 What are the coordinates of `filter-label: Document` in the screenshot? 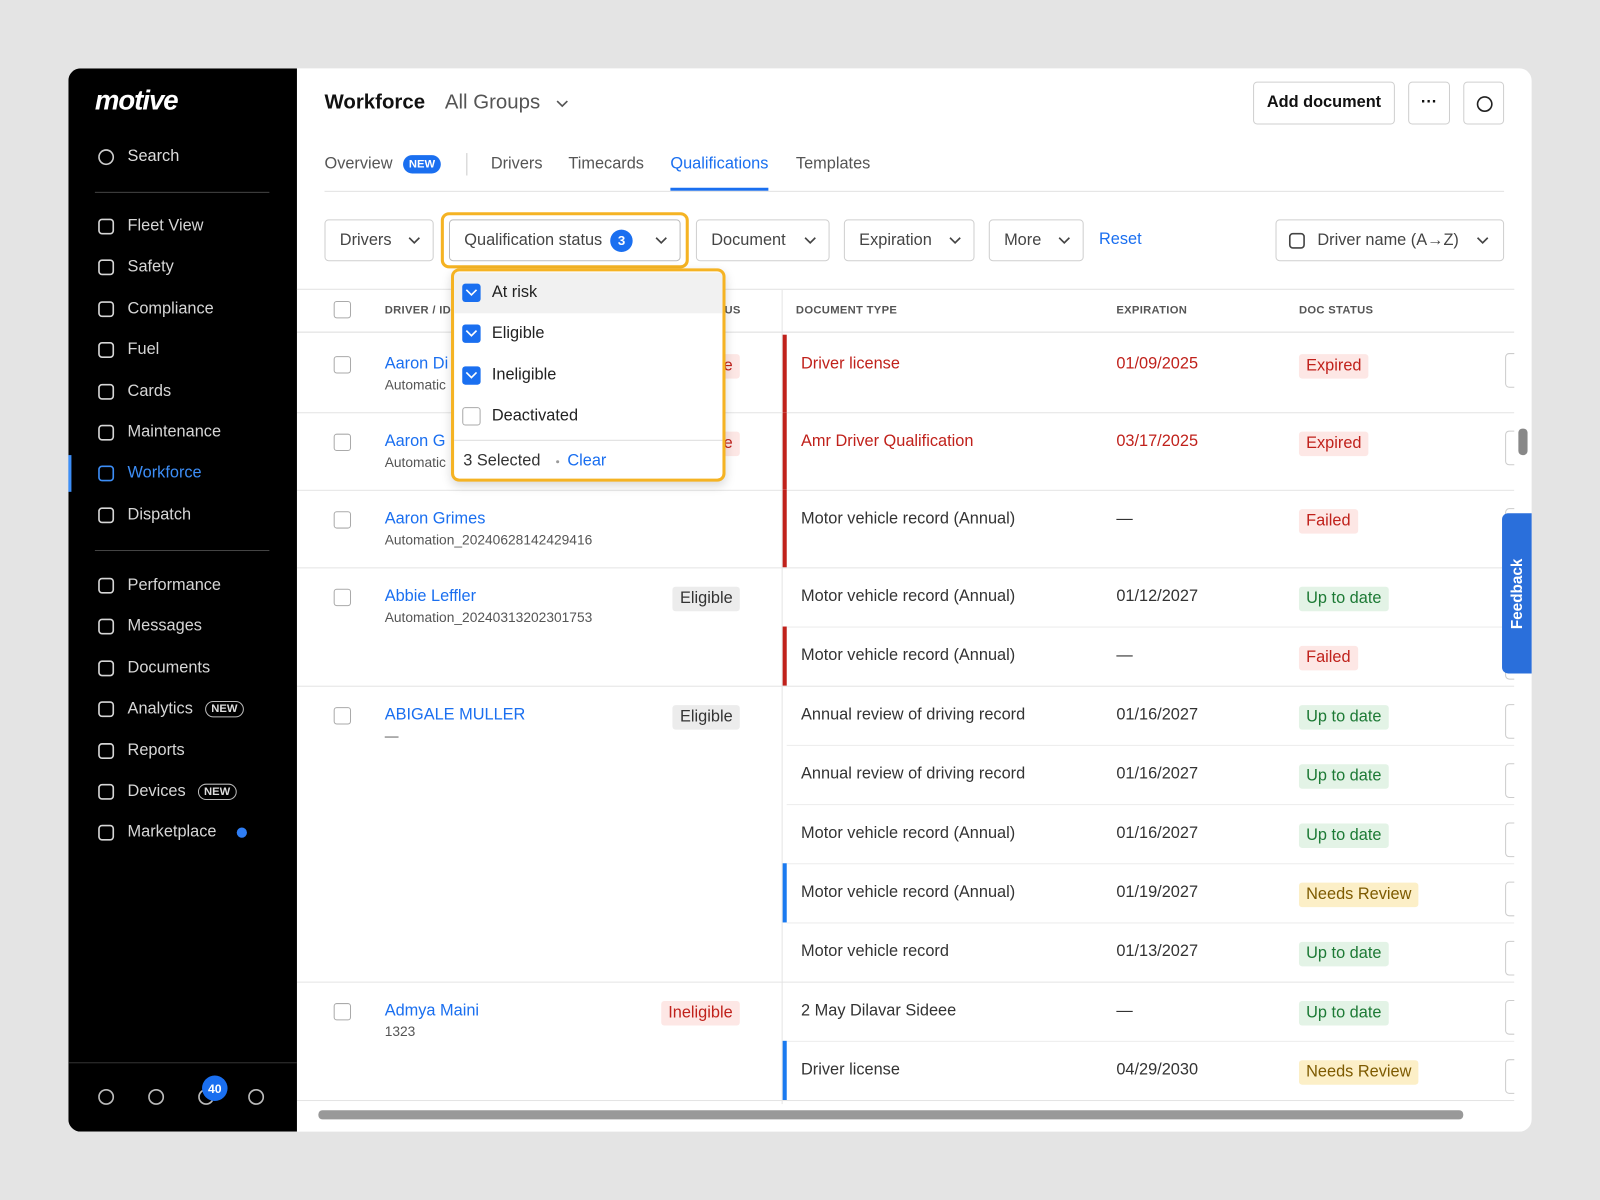 It's located at (748, 240).